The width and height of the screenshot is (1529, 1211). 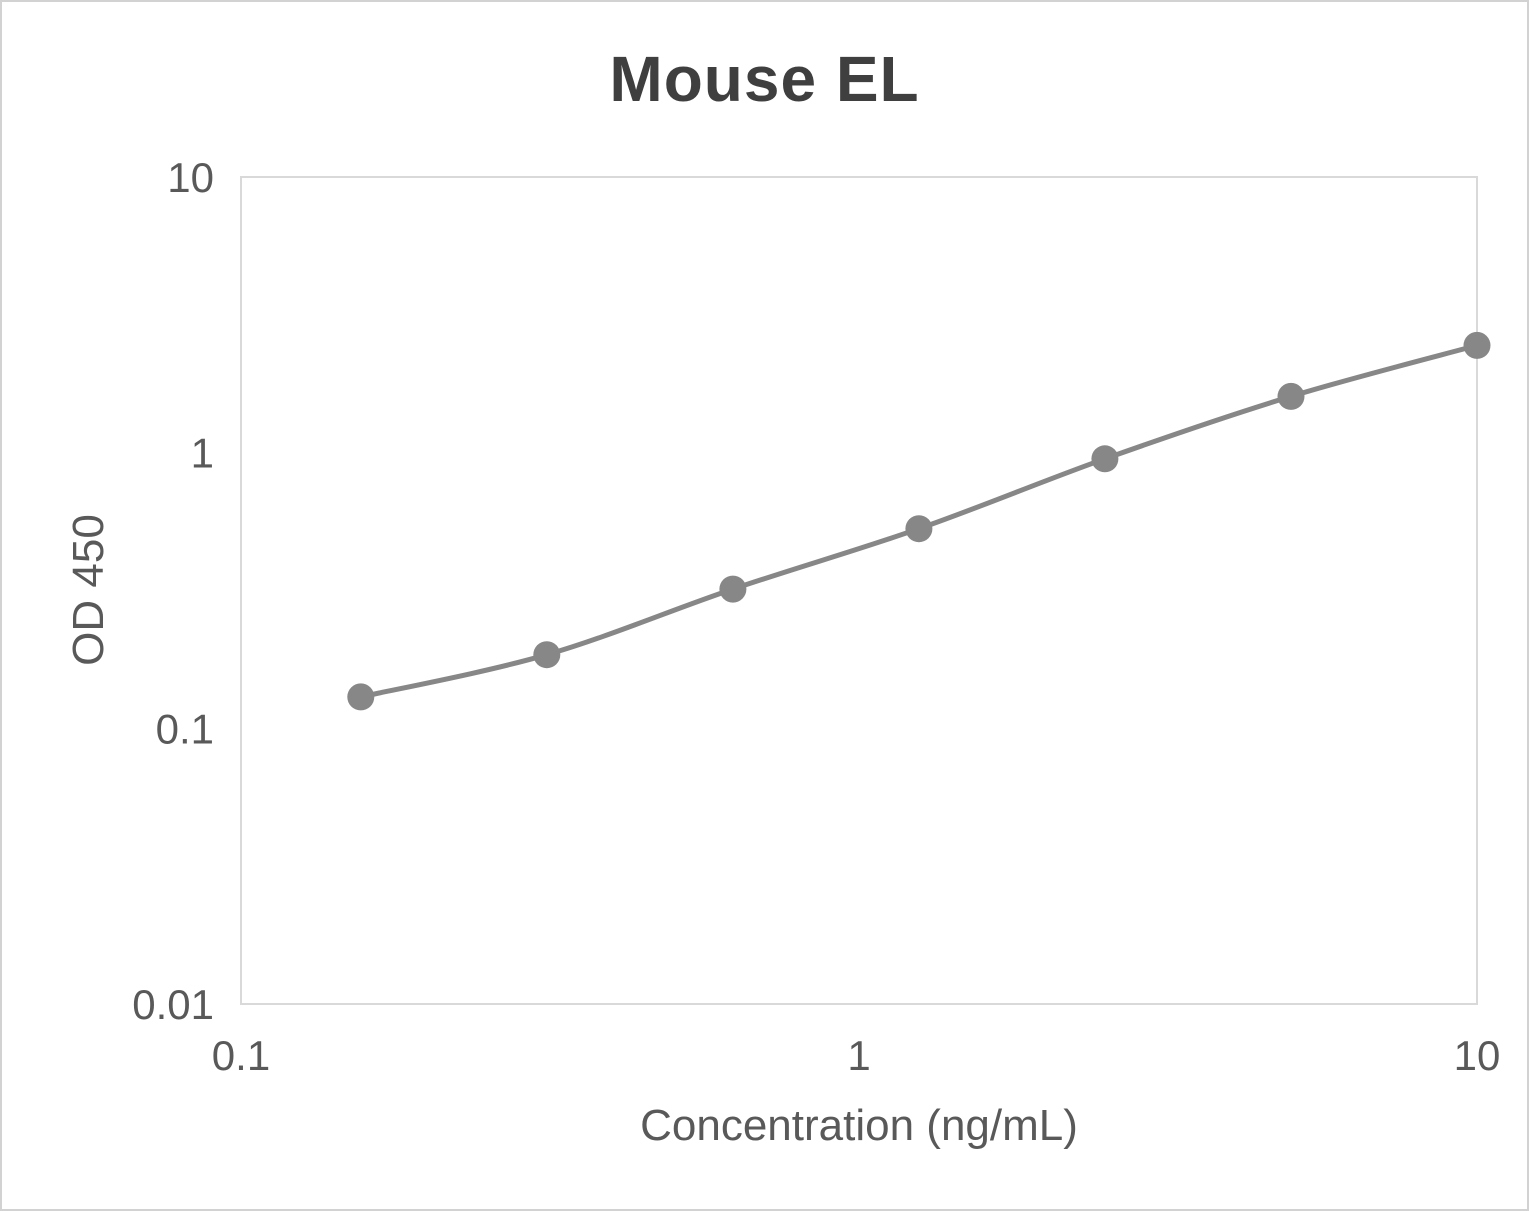 What do you see at coordinates (190, 177) in the screenshot?
I see `y-tick-label: 10` at bounding box center [190, 177].